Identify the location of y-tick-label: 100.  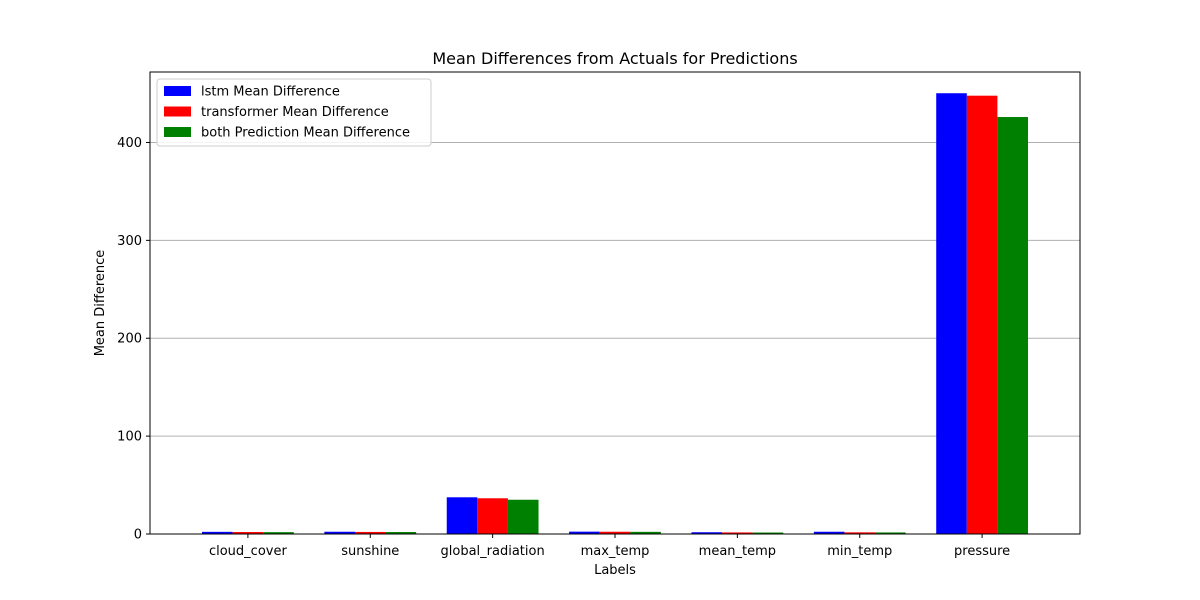
(129, 437).